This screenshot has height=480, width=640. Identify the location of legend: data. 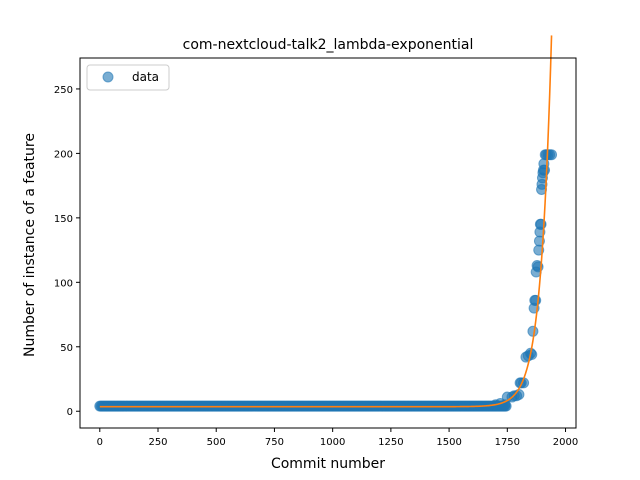
(128, 77).